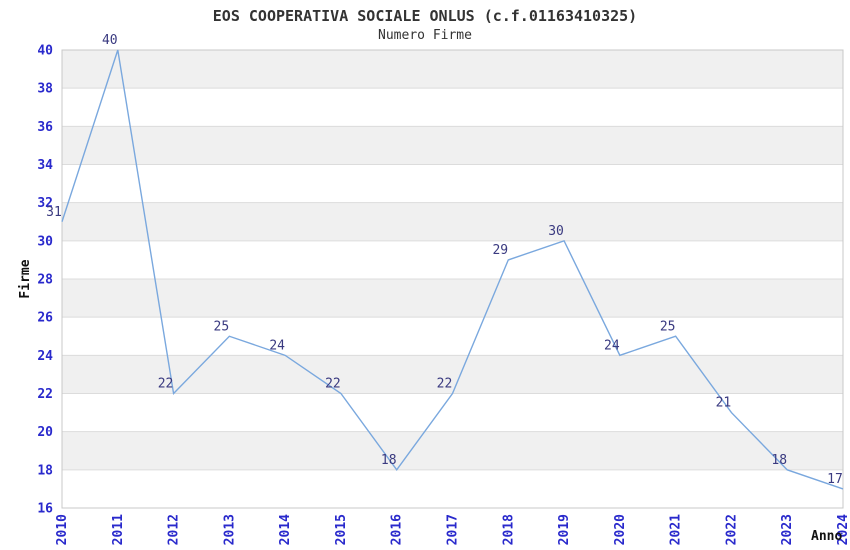 The width and height of the screenshot is (850, 550). I want to click on data-point-label: 21, so click(724, 403).